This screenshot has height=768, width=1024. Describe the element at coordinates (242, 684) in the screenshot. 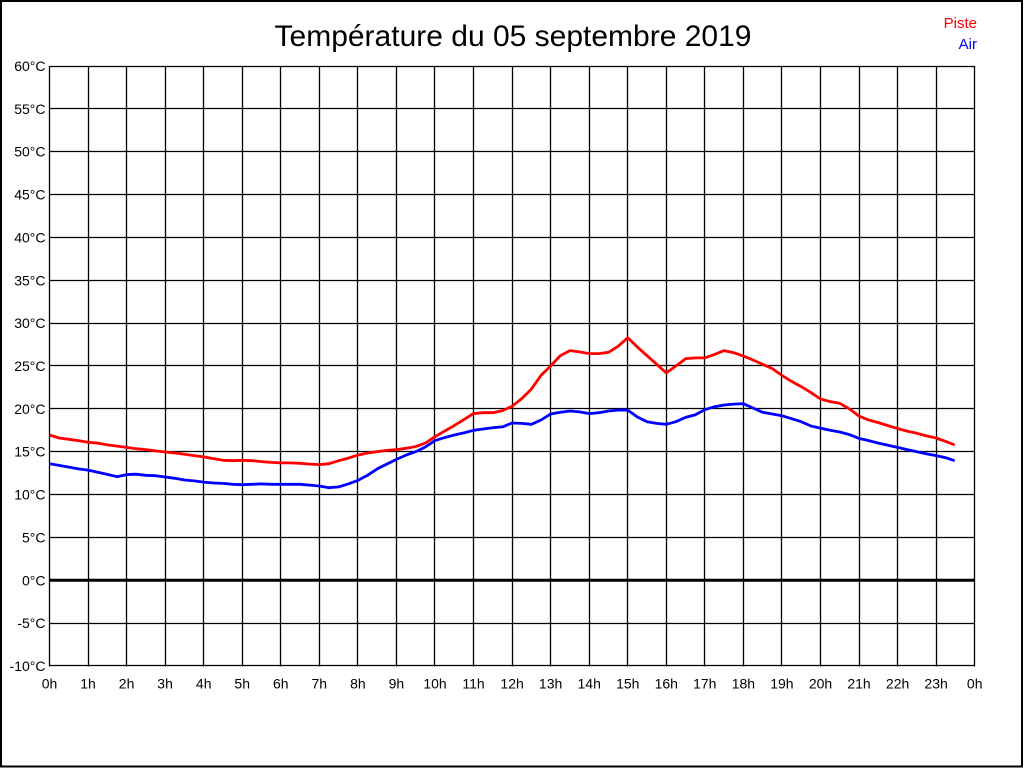

I see `svg-text: 5h` at that location.